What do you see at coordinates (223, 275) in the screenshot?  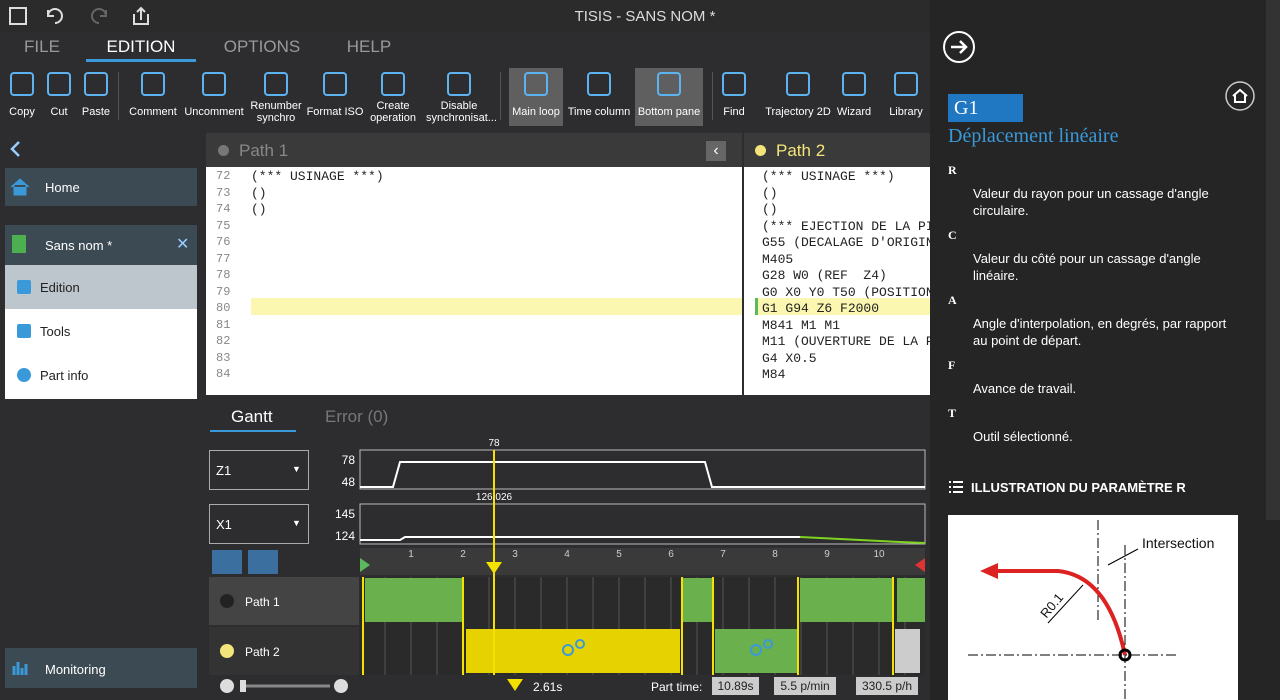 I see `line-number: 78` at bounding box center [223, 275].